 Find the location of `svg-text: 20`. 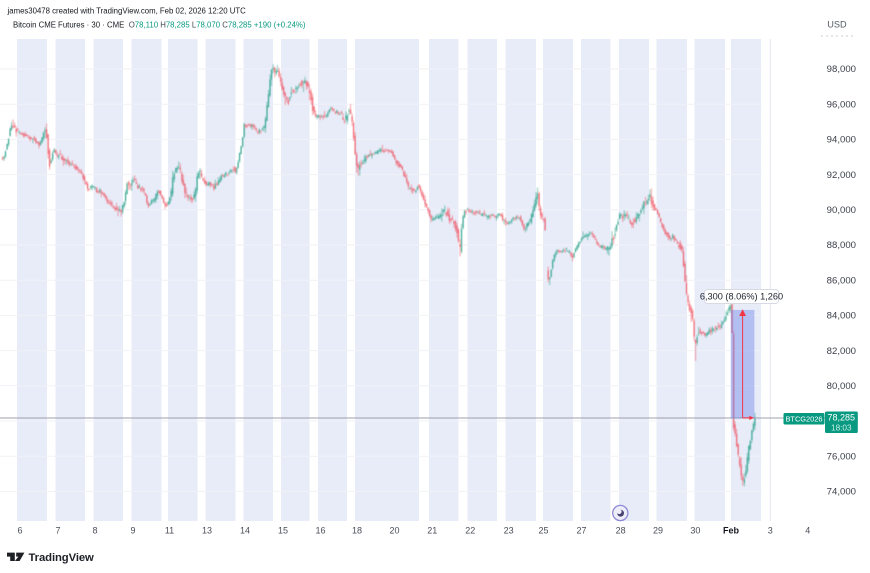

svg-text: 20 is located at coordinates (394, 531).